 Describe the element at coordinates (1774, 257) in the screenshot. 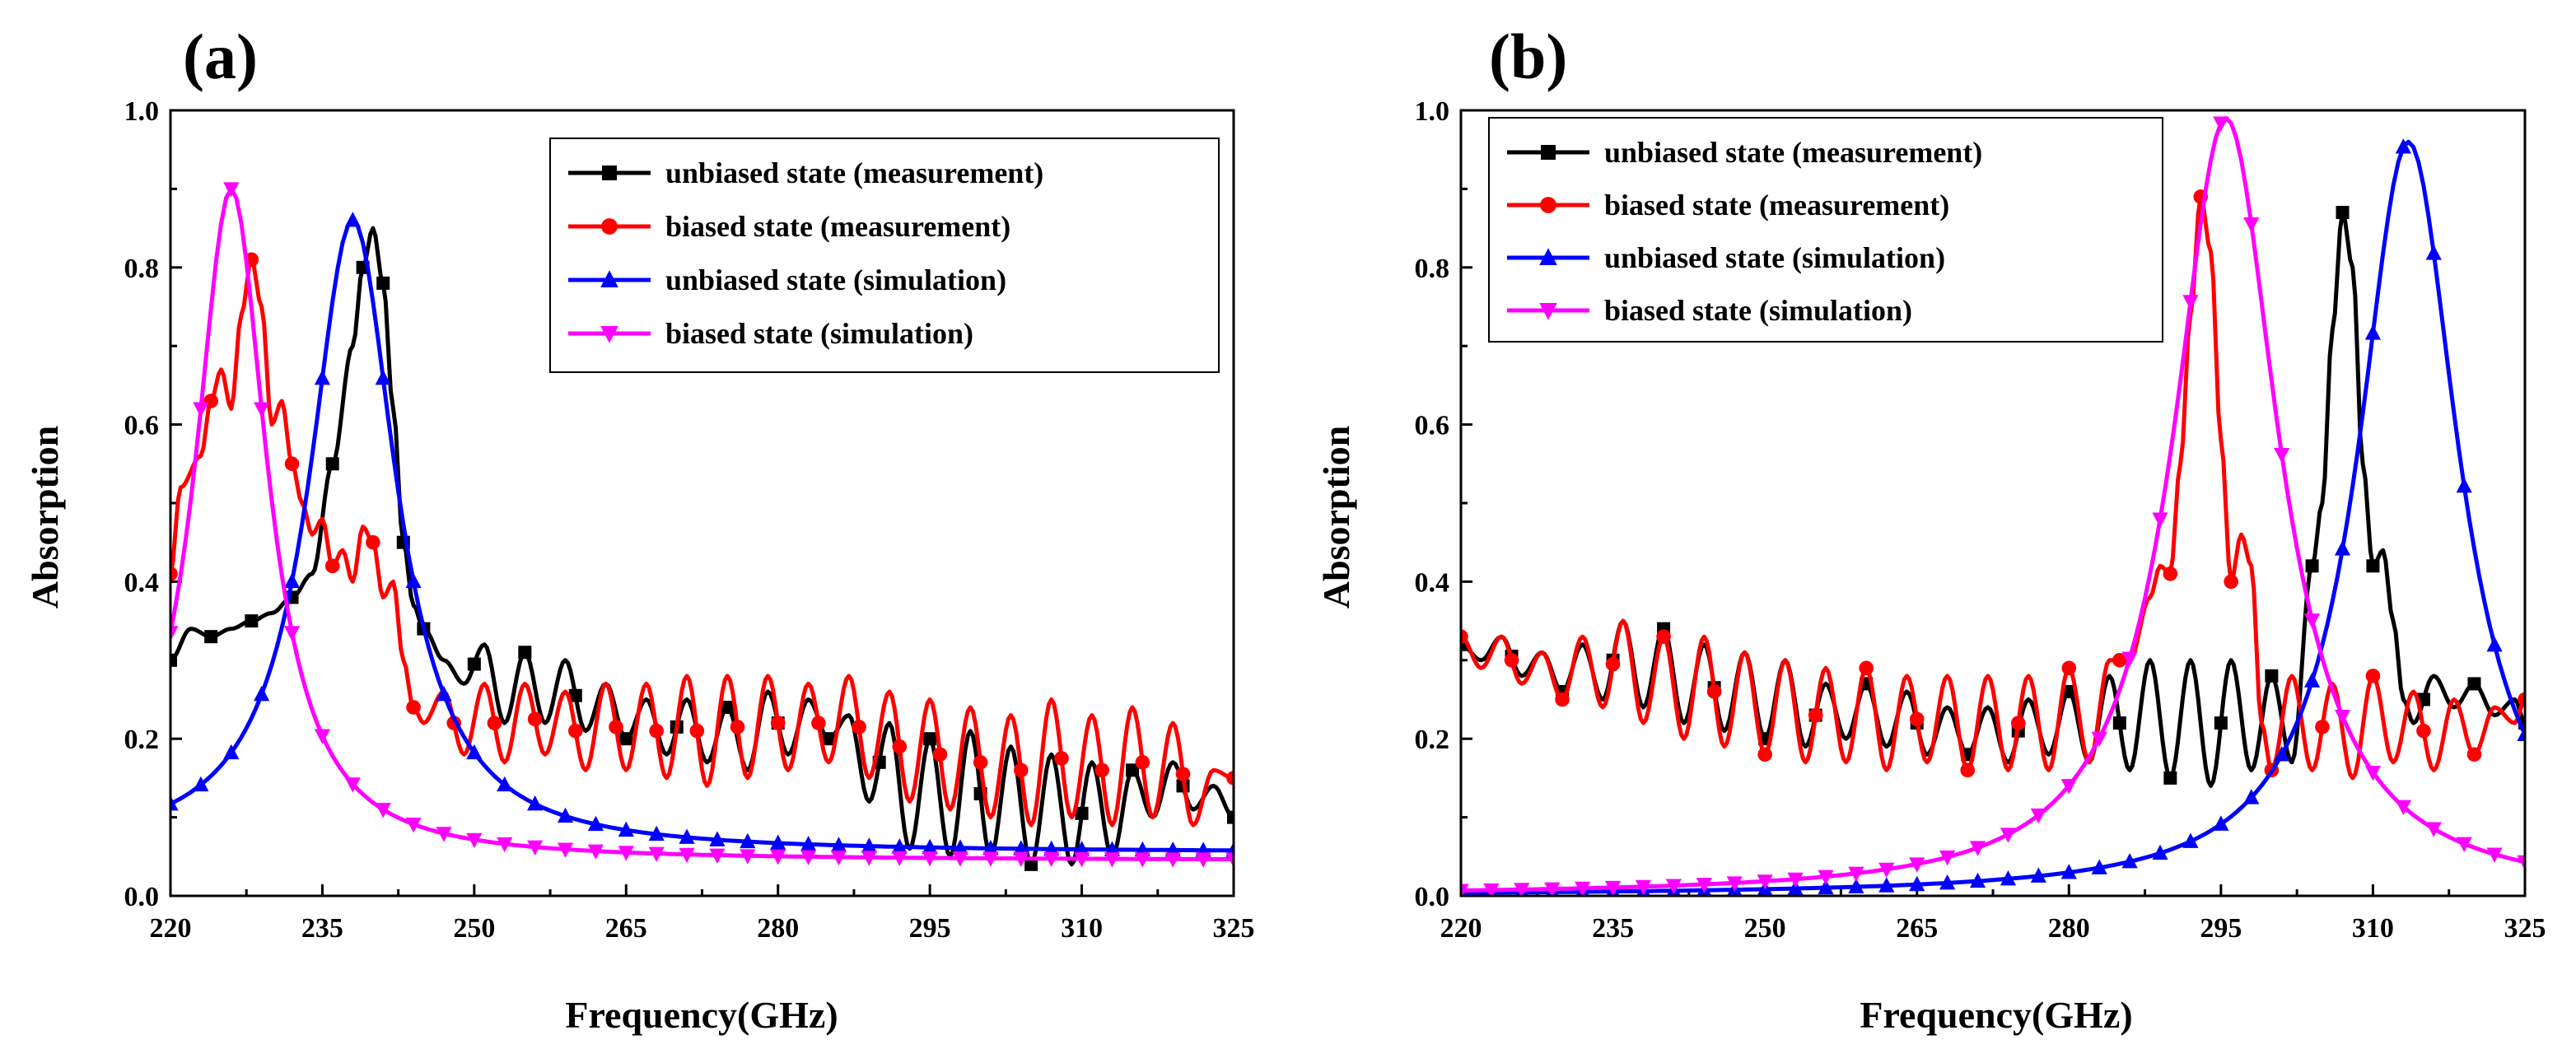

I see `legend-label-b-3: unbiased state (simulation)` at that location.